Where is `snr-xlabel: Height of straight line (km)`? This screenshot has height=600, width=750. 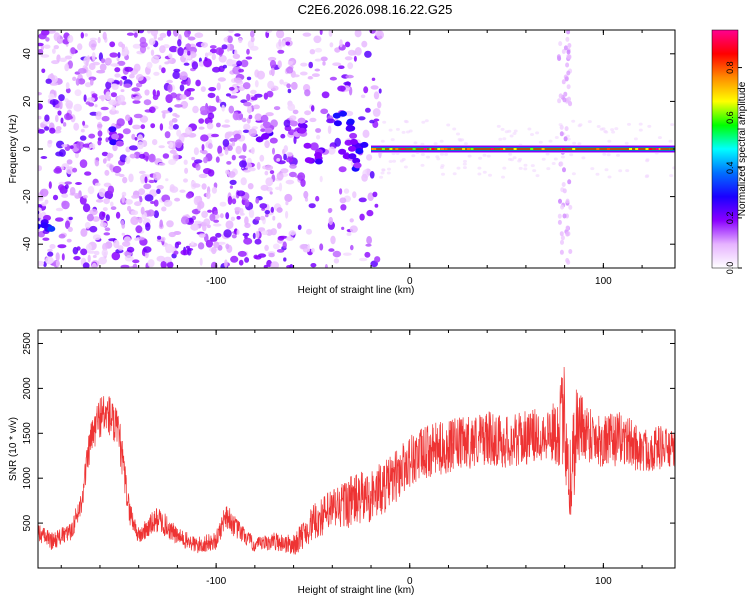 snr-xlabel: Height of straight line (km) is located at coordinates (356, 590).